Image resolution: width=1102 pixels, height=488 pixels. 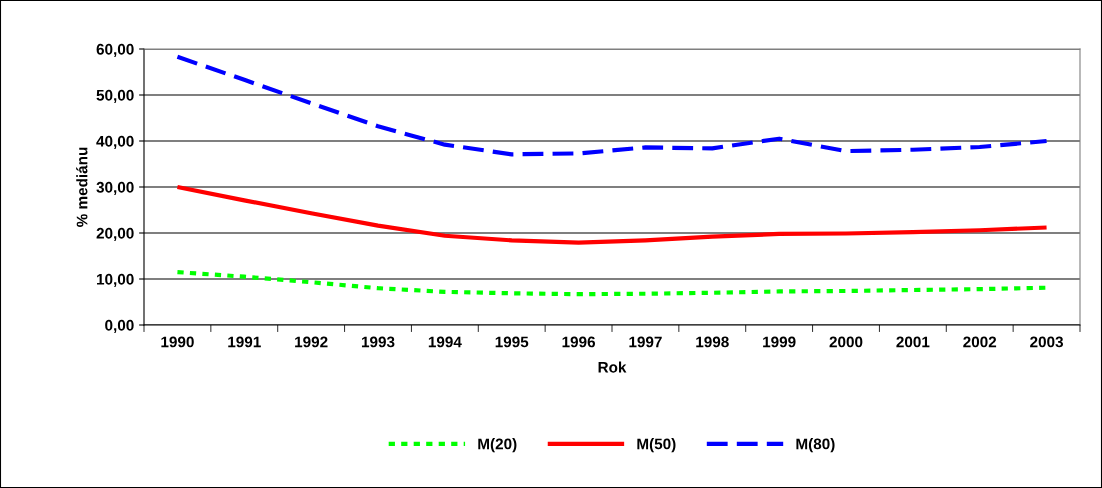 I want to click on x-tick-label: 1993, so click(x=378, y=342).